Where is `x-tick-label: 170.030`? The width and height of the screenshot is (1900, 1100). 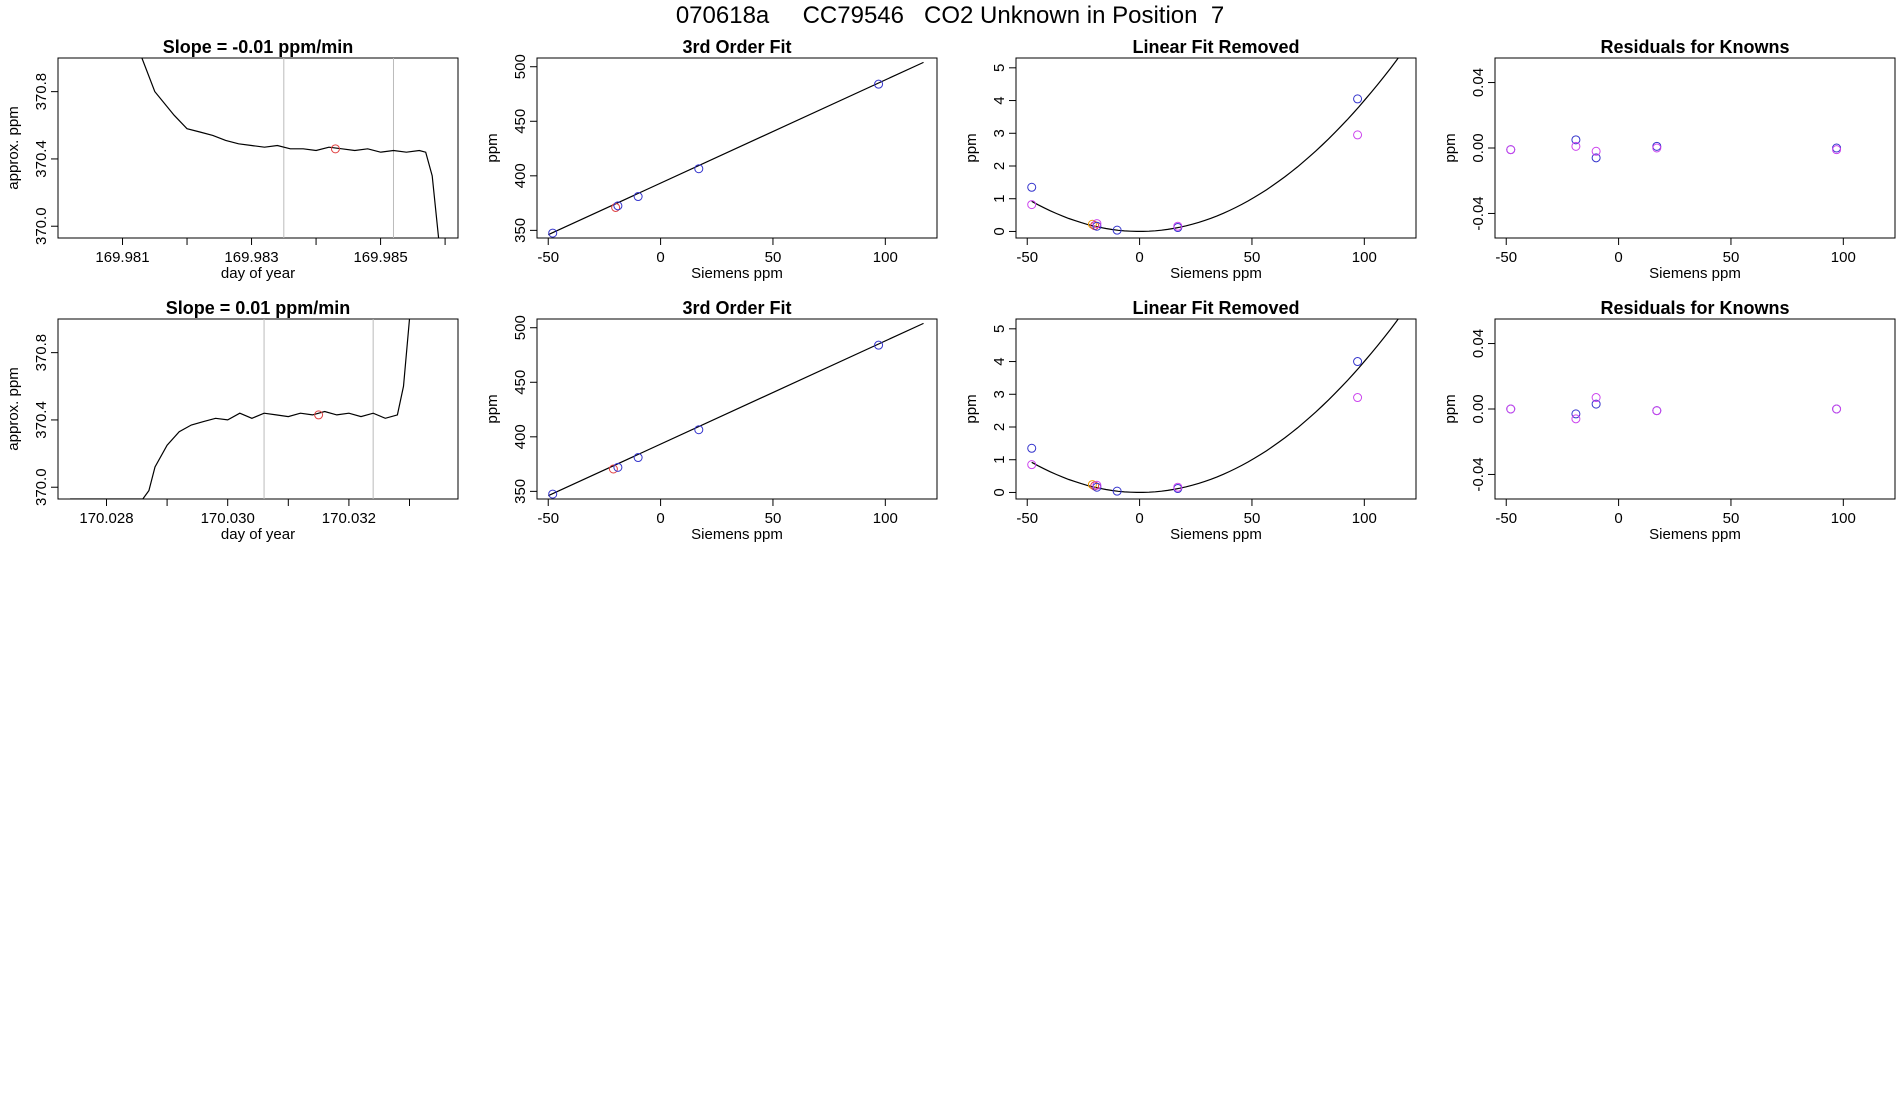 x-tick-label: 170.030 is located at coordinates (228, 518).